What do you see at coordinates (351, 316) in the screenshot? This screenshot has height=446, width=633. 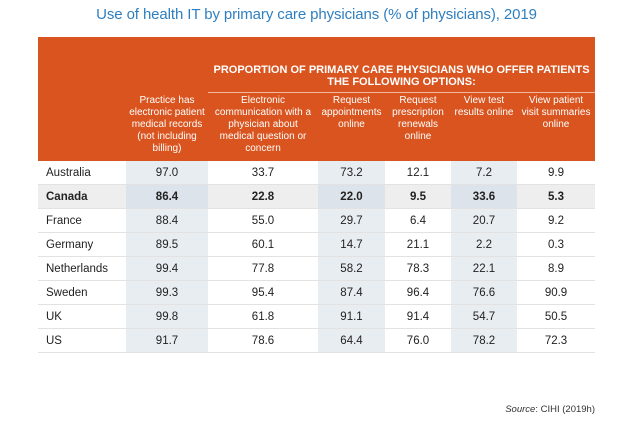 I see `value-cell: 91.1` at bounding box center [351, 316].